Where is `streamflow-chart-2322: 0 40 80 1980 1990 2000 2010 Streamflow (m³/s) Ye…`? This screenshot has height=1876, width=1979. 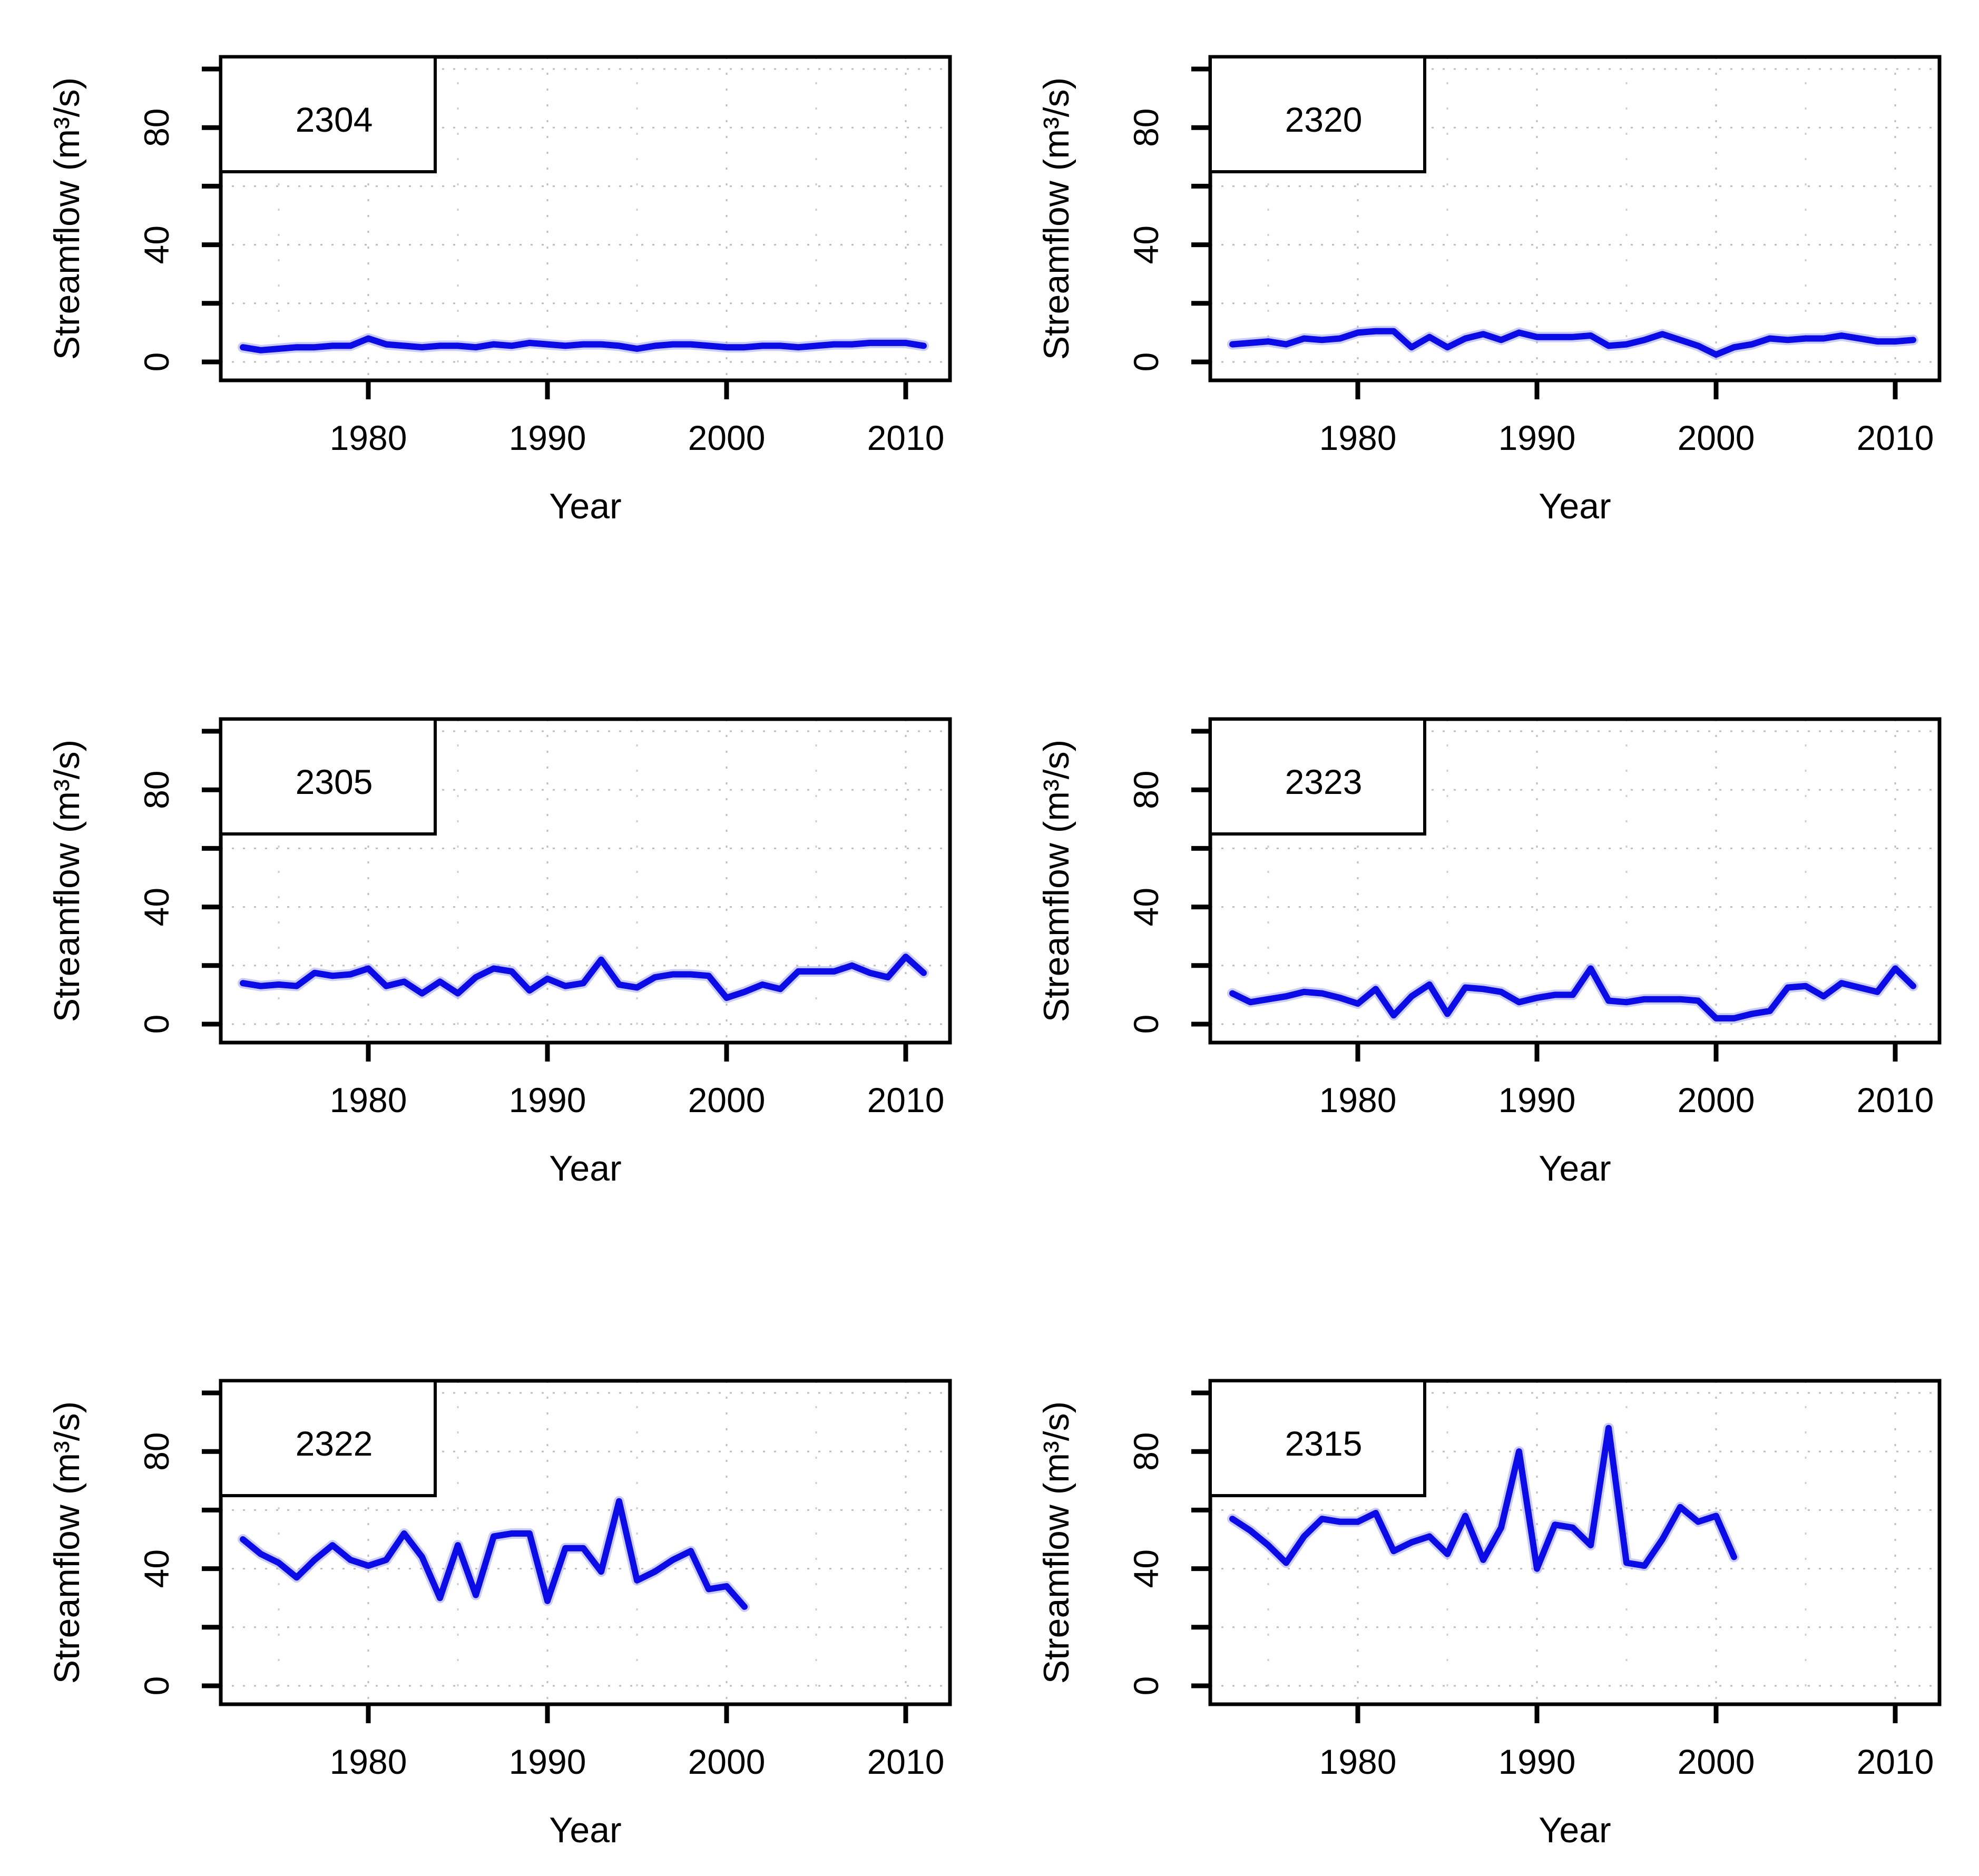 streamflow-chart-2322: 0 40 80 1980 1990 2000 2010 Streamflow (m³/s) Ye… is located at coordinates (499, 1614).